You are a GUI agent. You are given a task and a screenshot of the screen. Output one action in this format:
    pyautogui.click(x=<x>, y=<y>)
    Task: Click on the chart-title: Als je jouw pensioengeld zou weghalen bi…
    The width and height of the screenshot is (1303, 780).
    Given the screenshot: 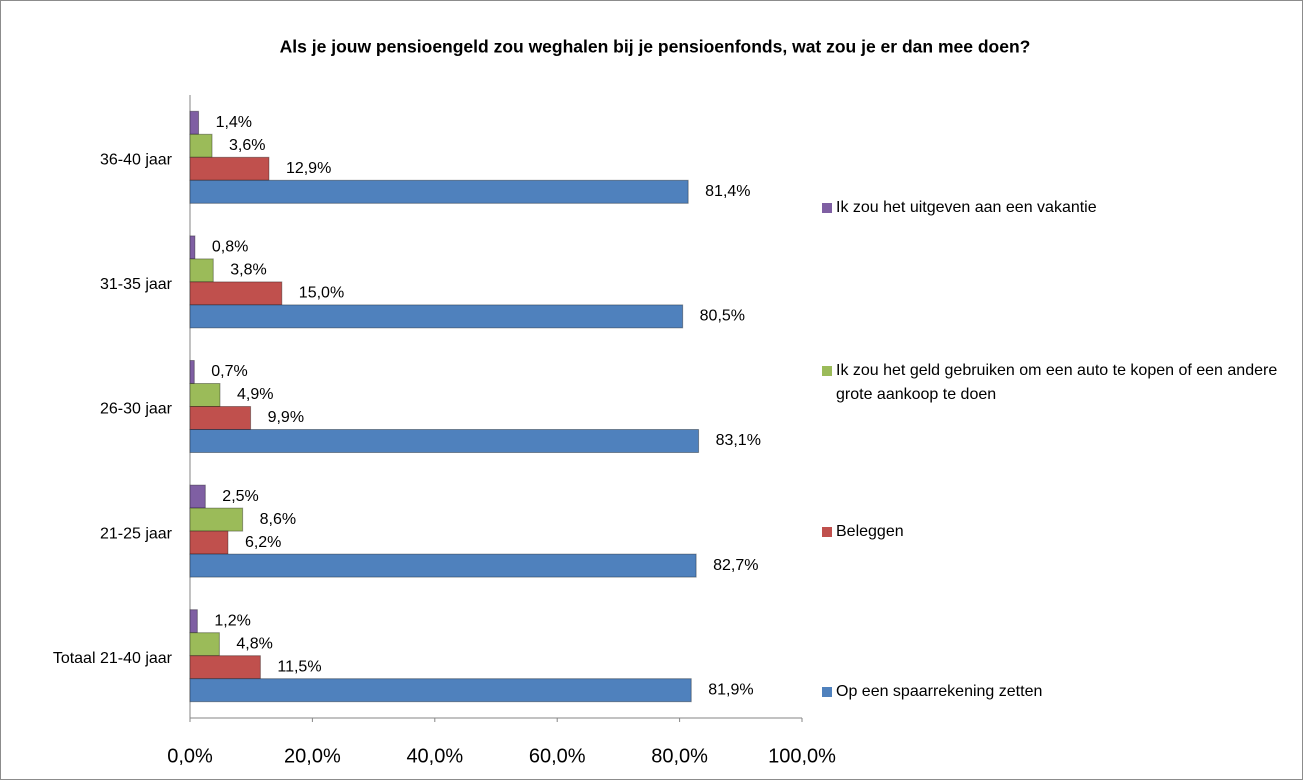 What is the action you would take?
    pyautogui.click(x=655, y=47)
    